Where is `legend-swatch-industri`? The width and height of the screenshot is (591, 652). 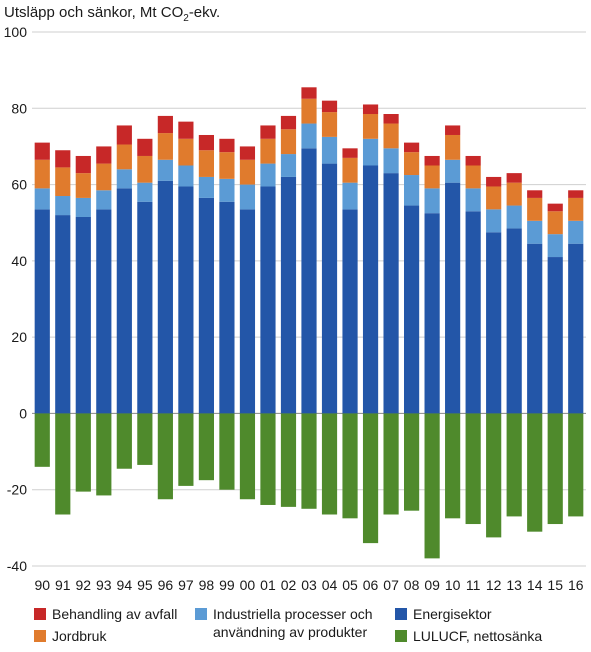
legend-swatch-industri is located at coordinates (201, 614).